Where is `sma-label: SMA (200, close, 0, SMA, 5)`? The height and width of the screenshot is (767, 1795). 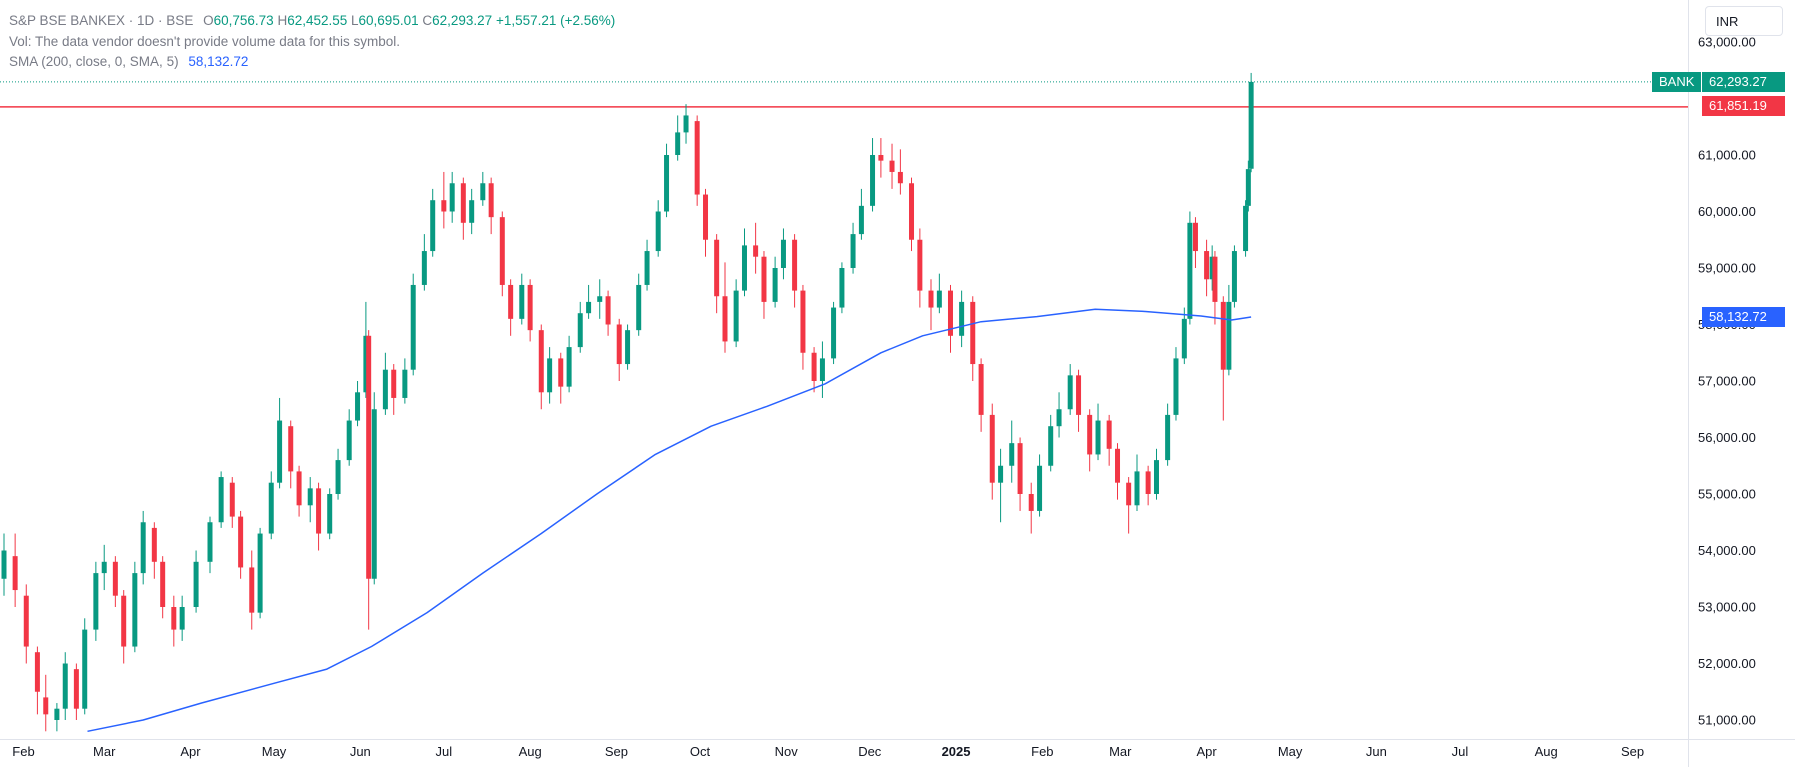 sma-label: SMA (200, close, 0, SMA, 5) is located at coordinates (94, 61).